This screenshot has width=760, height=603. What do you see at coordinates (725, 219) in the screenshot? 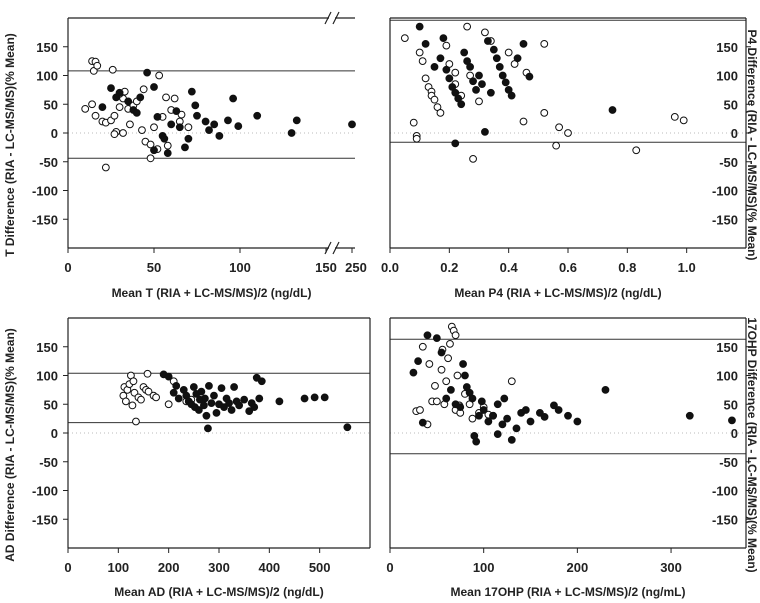
I see `panel-p4-ytick-label-6: -150` at bounding box center [725, 219].